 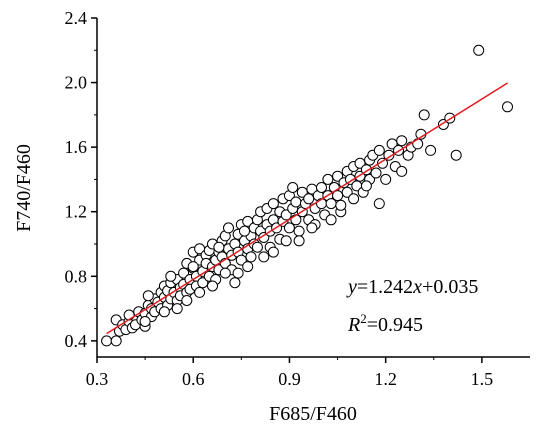 What do you see at coordinates (81, 179) in the screenshot?
I see `y-axis-ticks: 0.4 0.8 1.2 1.6 2.0 2.4` at bounding box center [81, 179].